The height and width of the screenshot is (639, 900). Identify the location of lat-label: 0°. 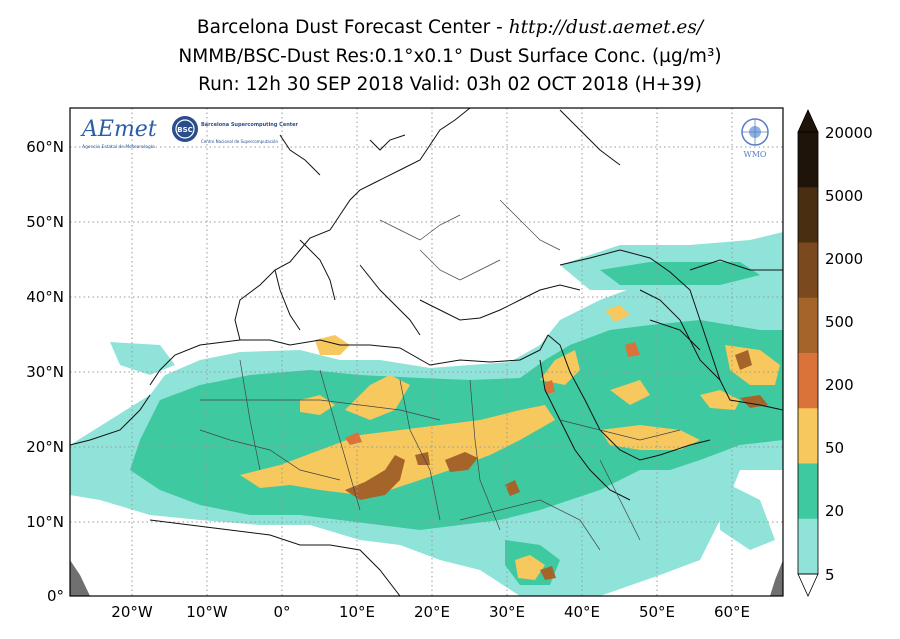
(55, 596).